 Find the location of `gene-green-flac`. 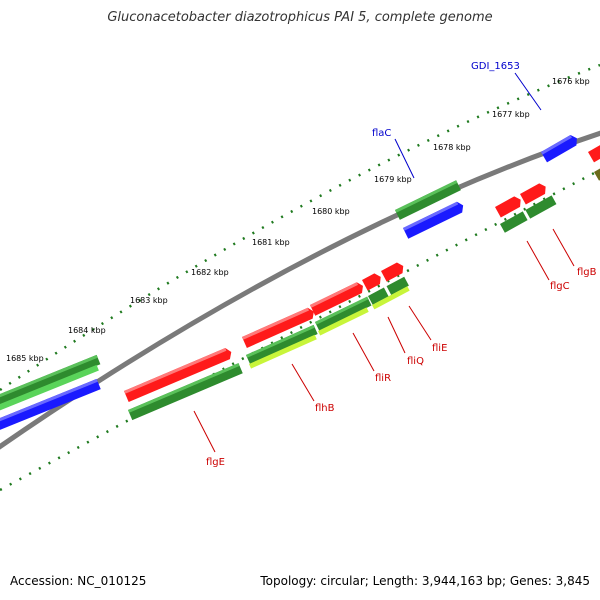

gene-green-flac is located at coordinates (428, 200).